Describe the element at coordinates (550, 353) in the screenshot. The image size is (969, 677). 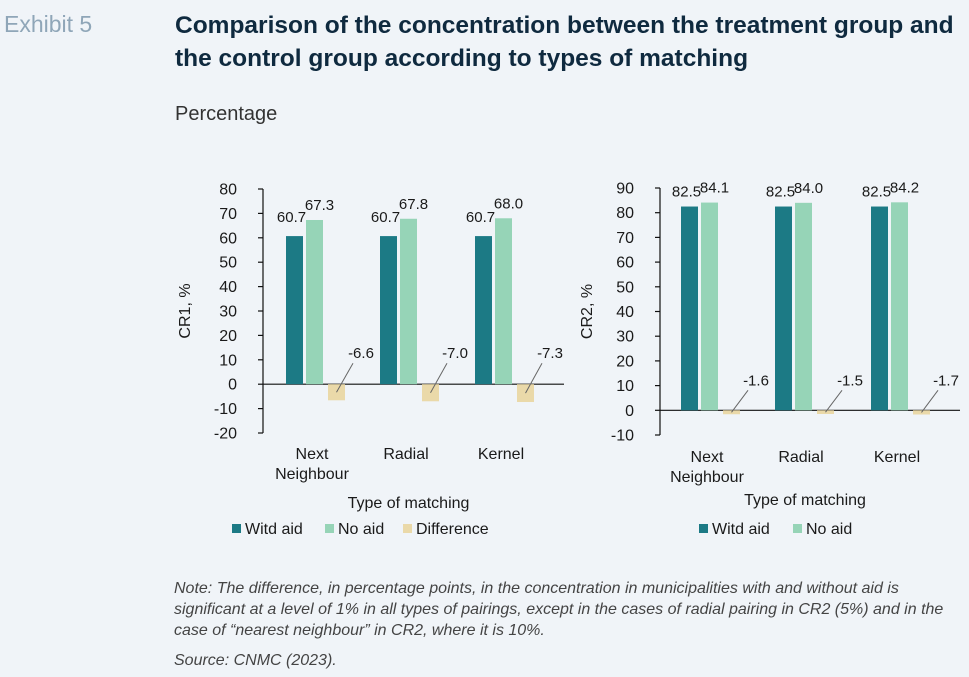
I see `data-label: -7.3` at that location.